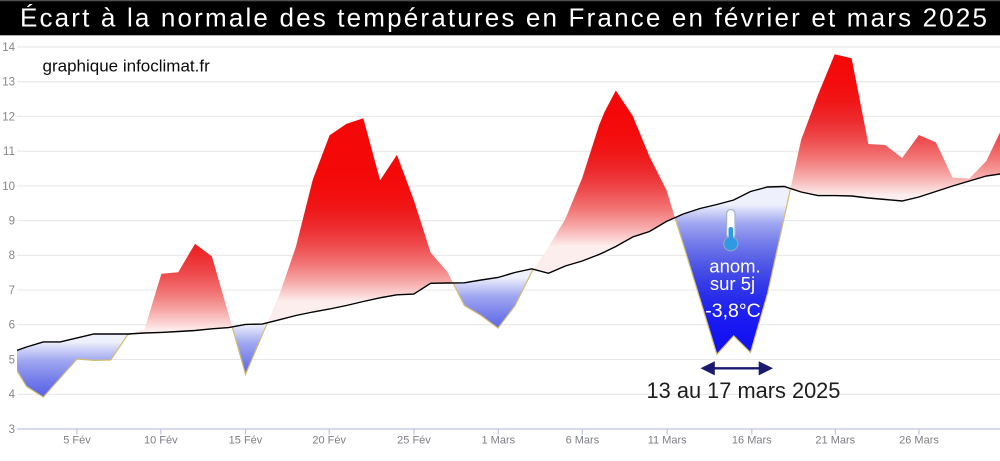 This screenshot has height=461, width=1000. What do you see at coordinates (8, 83) in the screenshot?
I see `svg-text: 13` at bounding box center [8, 83].